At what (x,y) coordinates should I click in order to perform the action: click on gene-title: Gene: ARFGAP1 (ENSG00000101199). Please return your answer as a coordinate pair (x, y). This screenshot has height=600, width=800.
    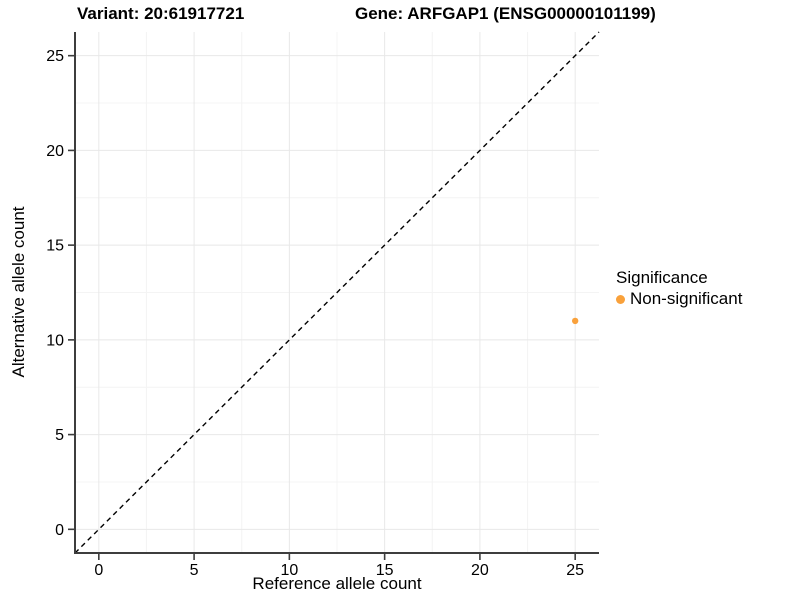
    Looking at the image, I should click on (505, 13).